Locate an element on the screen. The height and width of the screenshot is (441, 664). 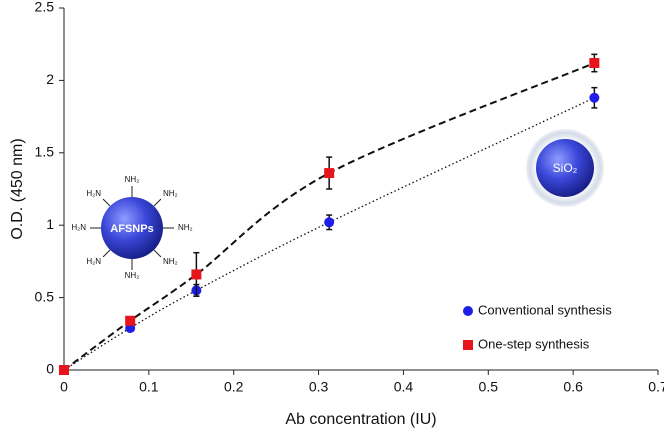
afsnp-core is located at coordinates (132, 228).